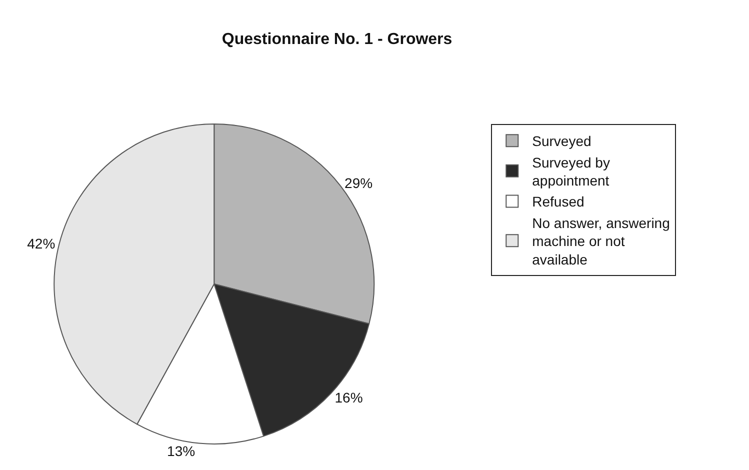  I want to click on data-label: 29%, so click(358, 182).